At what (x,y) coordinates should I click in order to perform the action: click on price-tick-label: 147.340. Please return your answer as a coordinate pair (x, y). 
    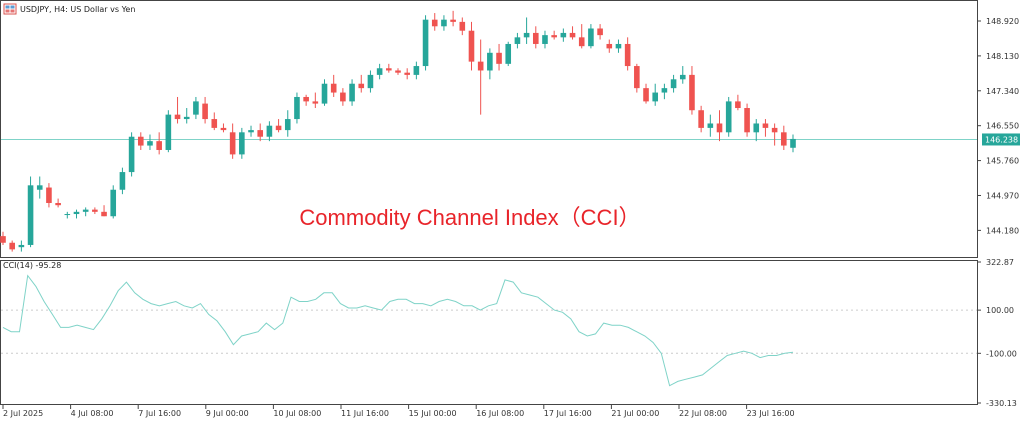
    Looking at the image, I should click on (1002, 91).